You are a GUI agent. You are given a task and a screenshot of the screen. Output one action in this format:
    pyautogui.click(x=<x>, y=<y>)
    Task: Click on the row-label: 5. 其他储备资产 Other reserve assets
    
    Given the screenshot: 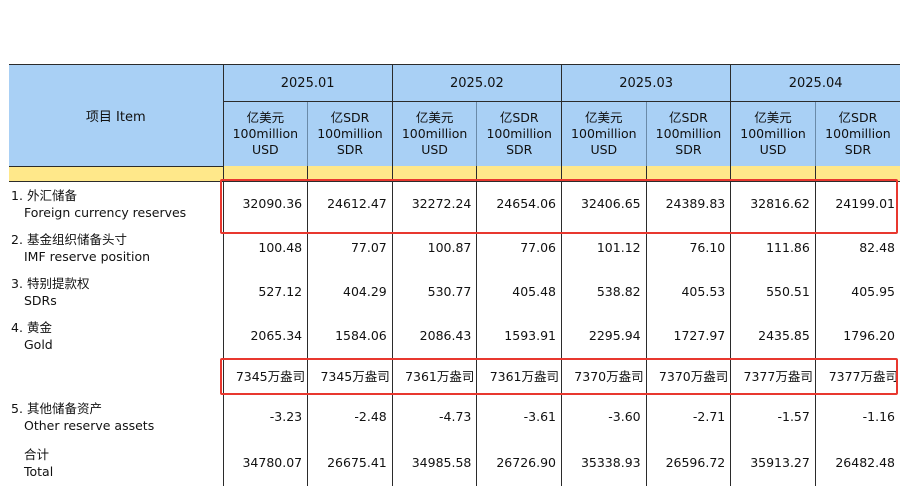 What is the action you would take?
    pyautogui.click(x=116, y=417)
    